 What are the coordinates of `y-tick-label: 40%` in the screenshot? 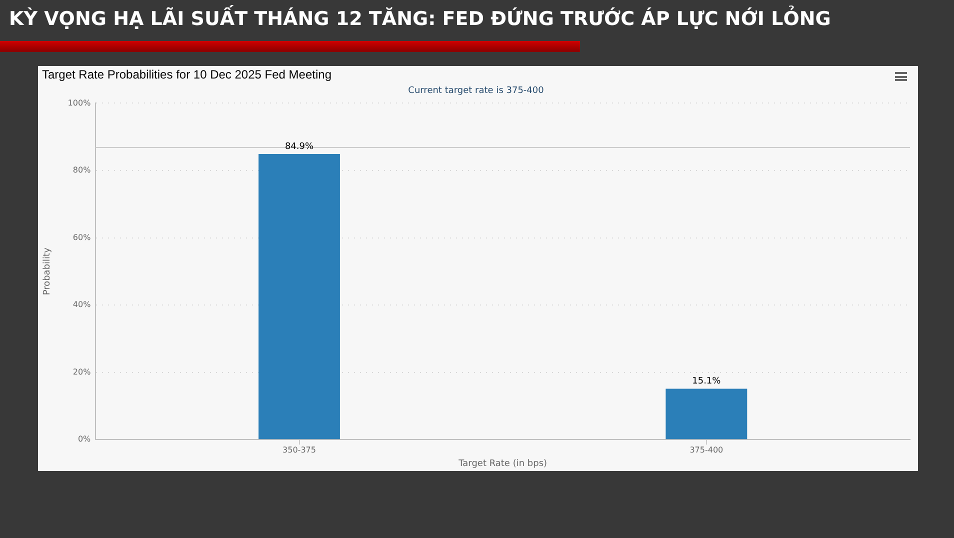 It's located at (82, 305).